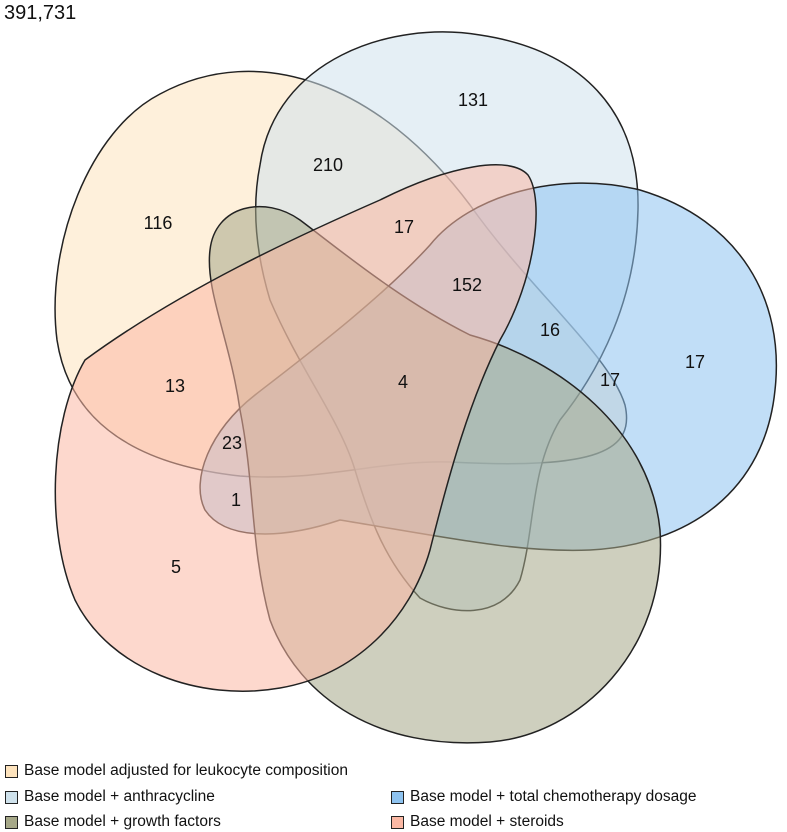 This screenshot has height=832, width=787. Describe the element at coordinates (610, 380) in the screenshot. I see `region-label-17-right: 17` at that location.